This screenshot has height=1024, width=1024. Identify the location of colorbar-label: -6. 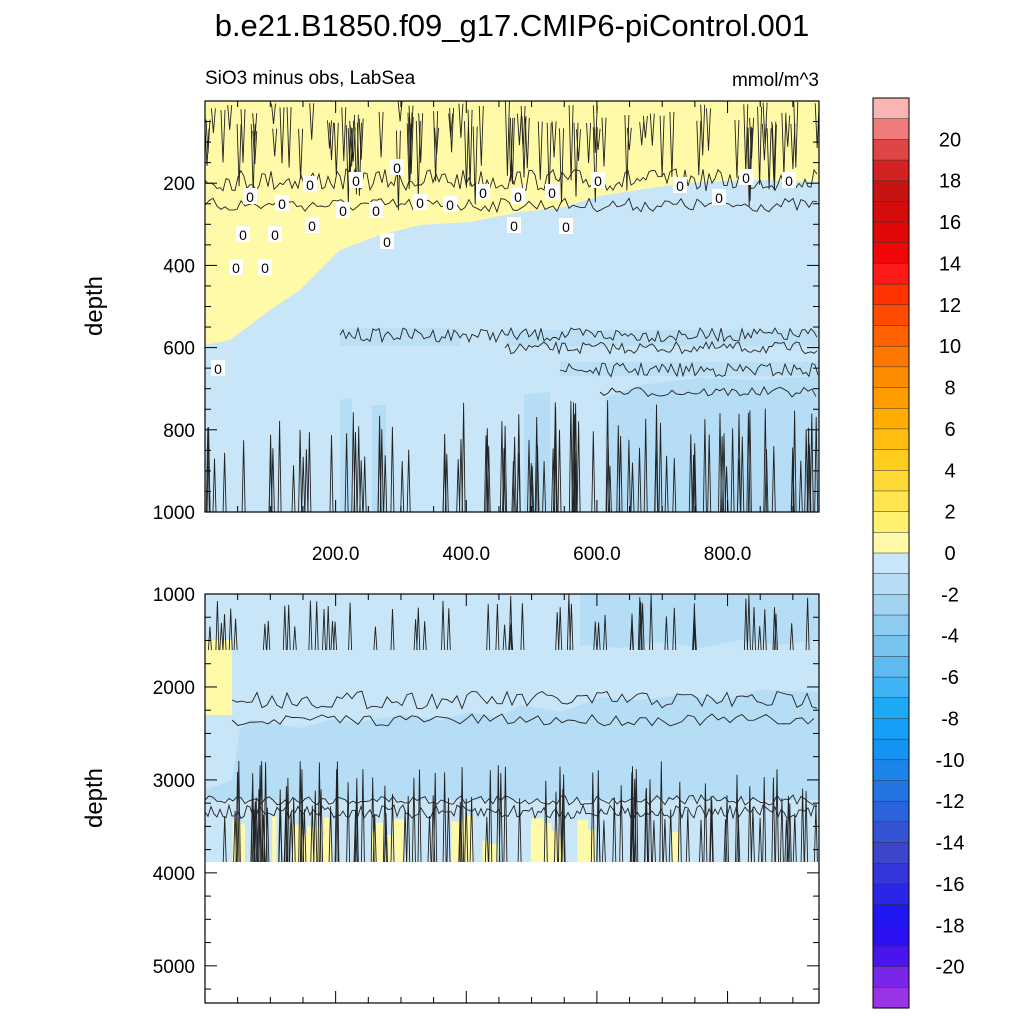
(950, 678).